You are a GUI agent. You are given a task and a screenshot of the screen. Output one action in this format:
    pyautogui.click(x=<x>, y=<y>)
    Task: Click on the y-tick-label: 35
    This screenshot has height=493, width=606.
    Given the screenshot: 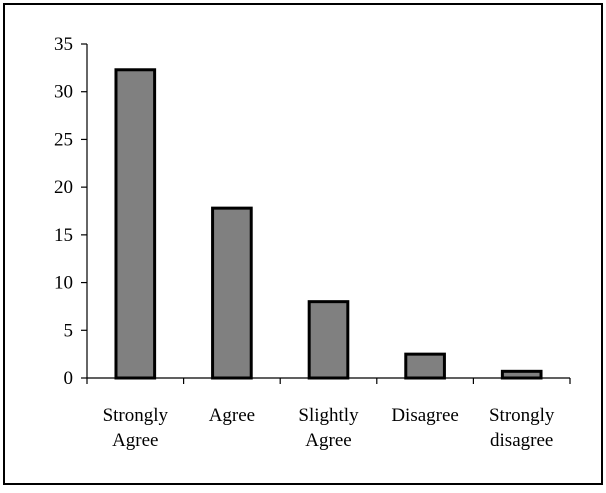 What is the action you would take?
    pyautogui.click(x=63, y=44)
    